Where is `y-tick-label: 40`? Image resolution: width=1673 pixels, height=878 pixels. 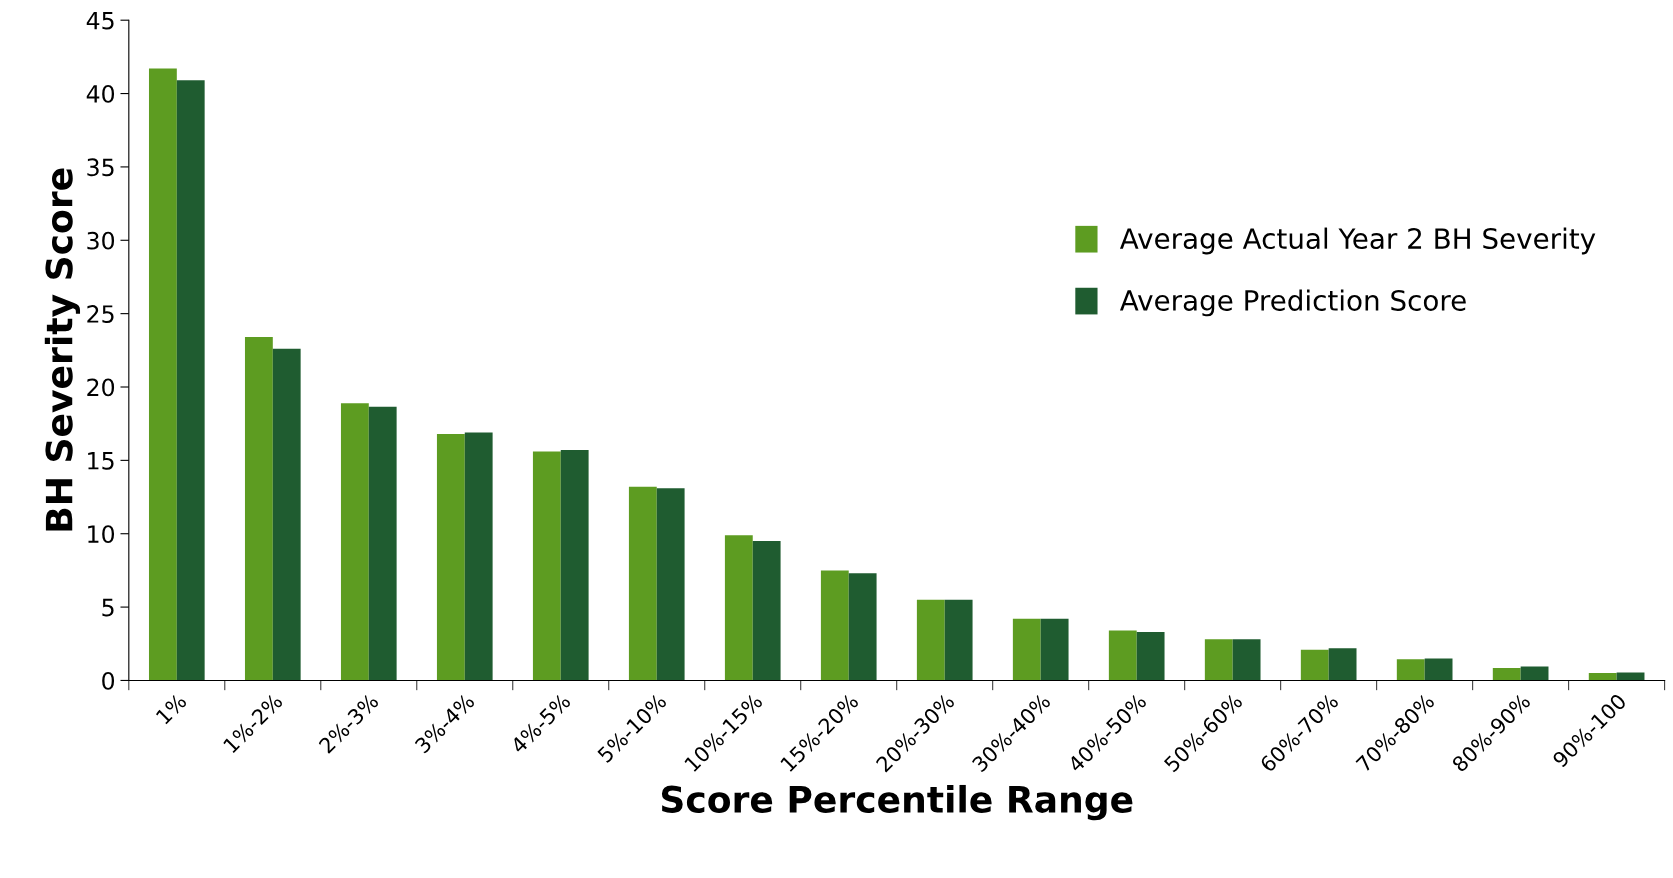
y-tick-label: 40 is located at coordinates (100, 94).